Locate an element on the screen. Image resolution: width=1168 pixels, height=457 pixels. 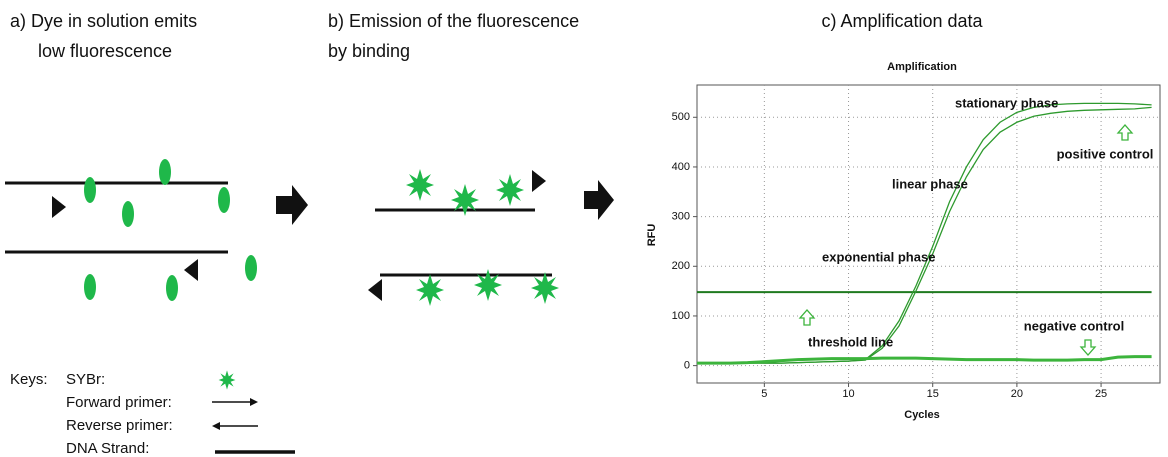
panel-title: c) Amplification data is located at coordinates (902, 21).